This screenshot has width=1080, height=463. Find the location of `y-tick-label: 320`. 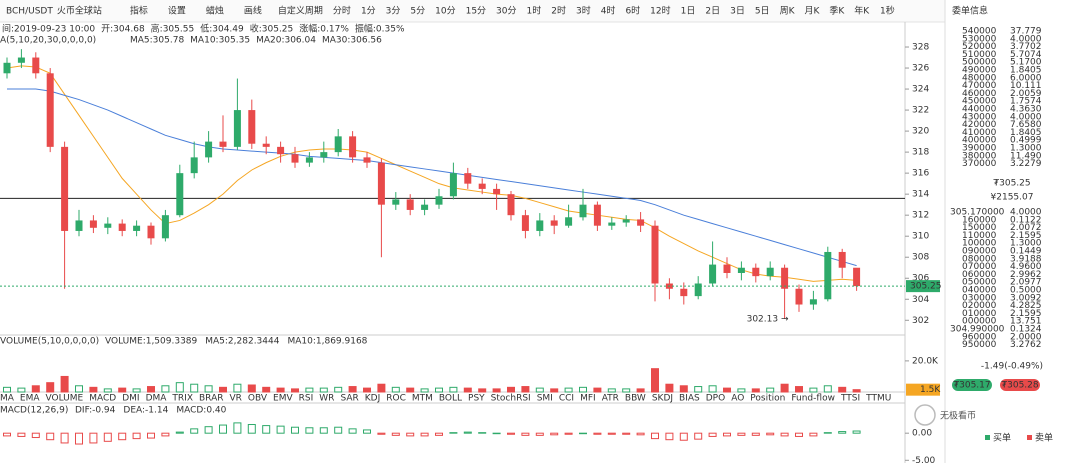

y-tick-label: 320 is located at coordinates (920, 132).